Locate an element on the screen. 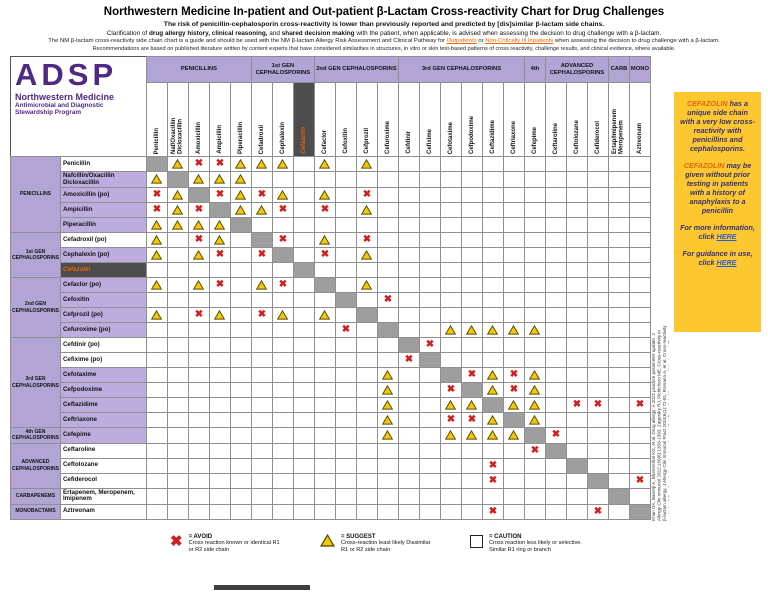 This screenshot has height=594, width=768. row-label: Cephalexin (po) is located at coordinates (103, 255).